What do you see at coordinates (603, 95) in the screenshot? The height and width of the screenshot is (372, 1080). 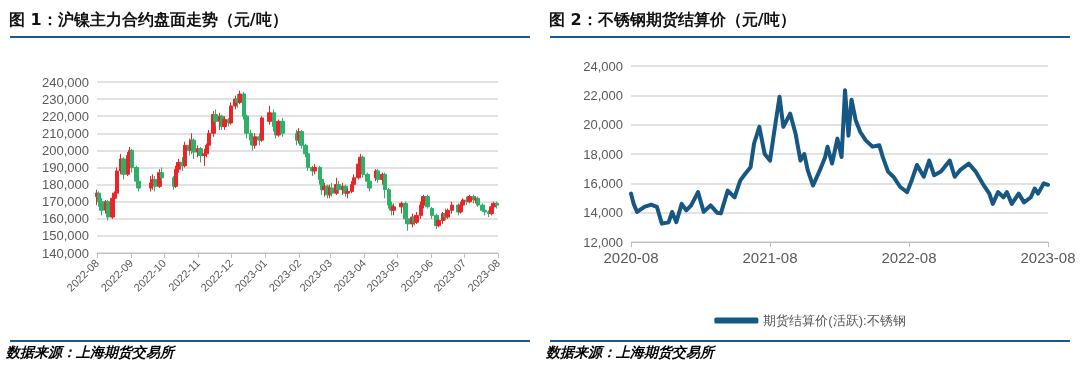 I see `y-tick-label: 22,000` at bounding box center [603, 95].